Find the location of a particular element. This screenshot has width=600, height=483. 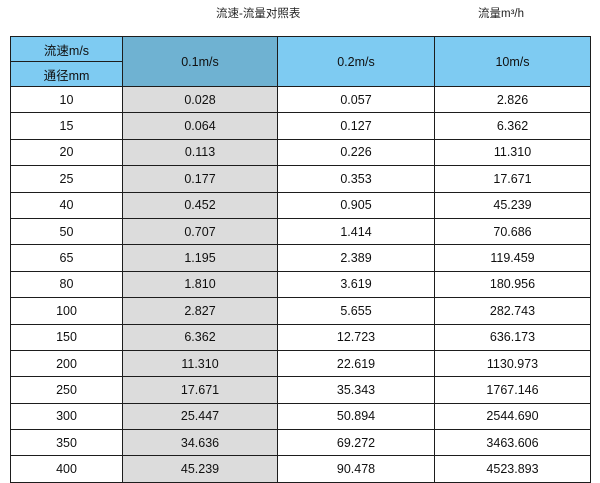

table-row: 50 0.707 1.414 70.686 is located at coordinates (300, 231).